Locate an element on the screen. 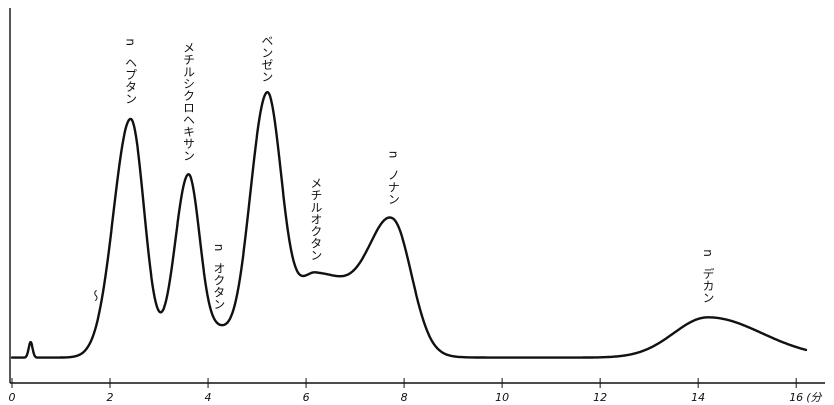 Image resolution: width=834 pixels, height=405 pixels. x-axis-unit-label: (分 is located at coordinates (814, 397).